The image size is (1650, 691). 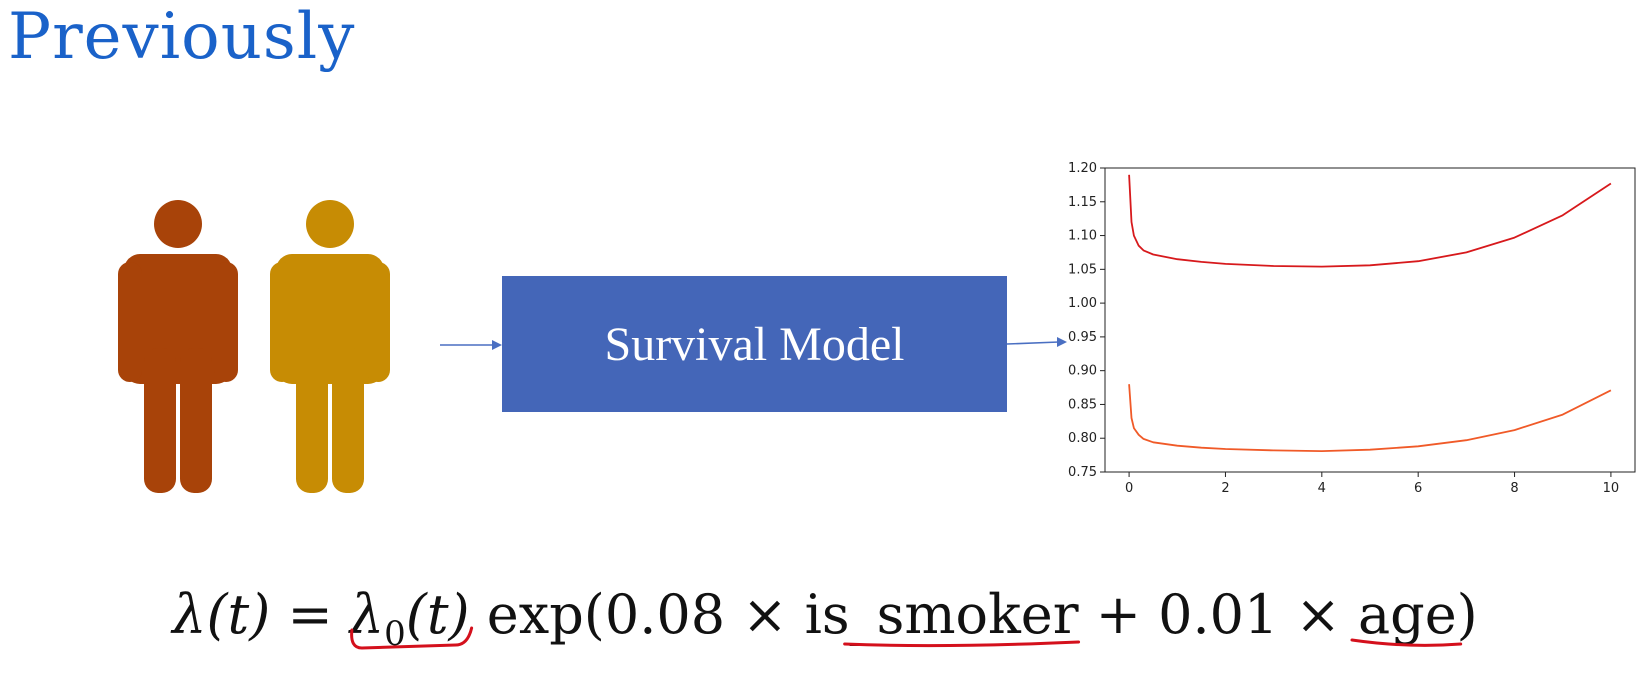 What do you see at coordinates (437, 614) in the screenshot?
I see `eq-lambda0-arg: (t)` at bounding box center [437, 614].